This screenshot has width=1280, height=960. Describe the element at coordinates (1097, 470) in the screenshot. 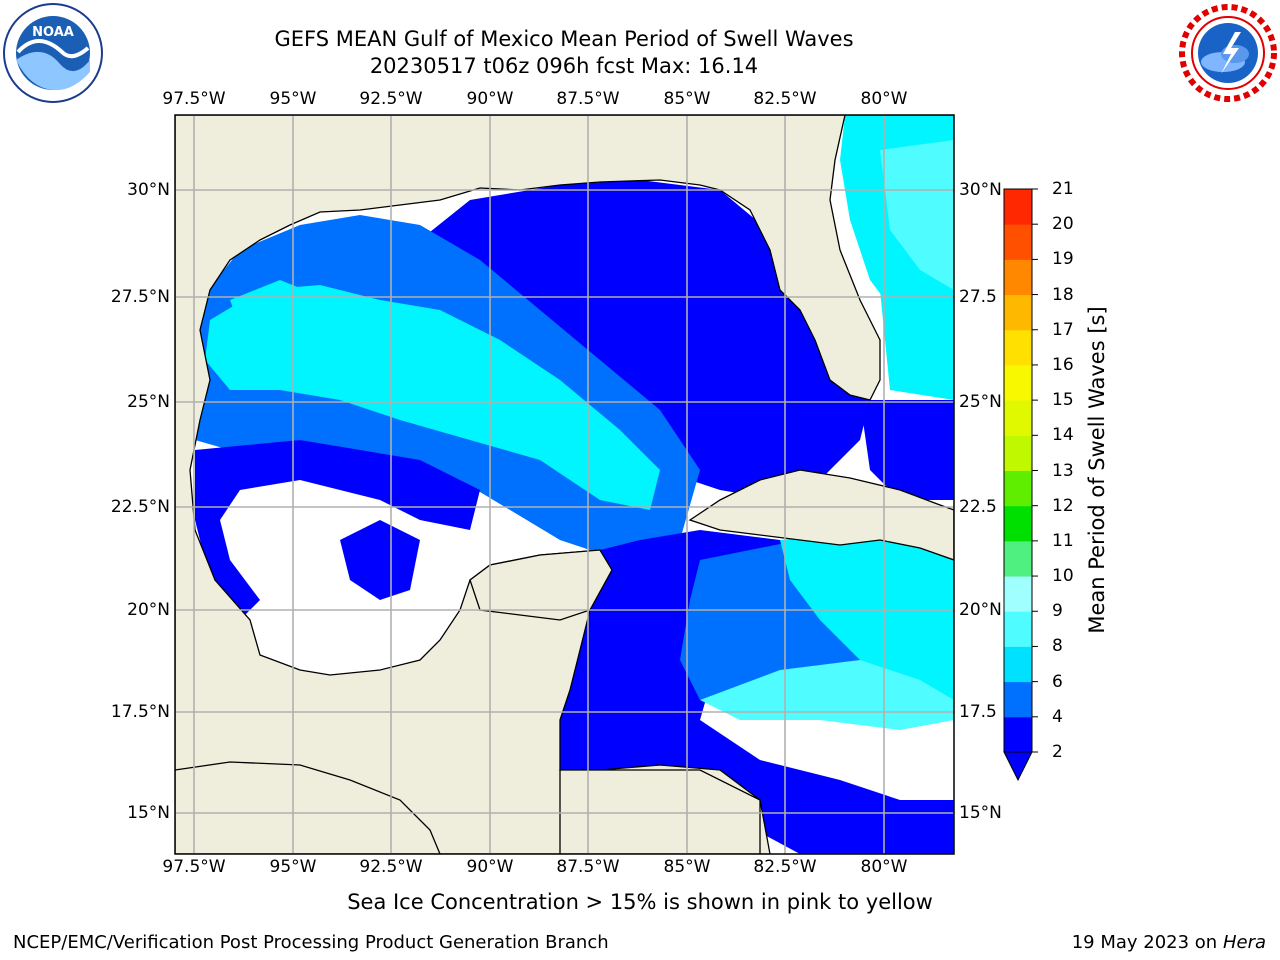

I see `colorbar-title: Mean Period of Swell Waves [s]` at that location.